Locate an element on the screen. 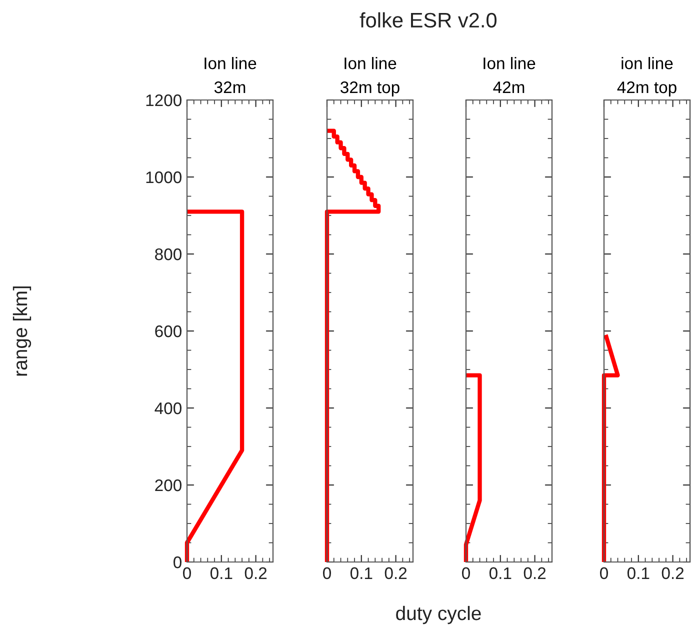 This screenshot has width=691, height=630. y-tick-label: 1000 is located at coordinates (164, 177).